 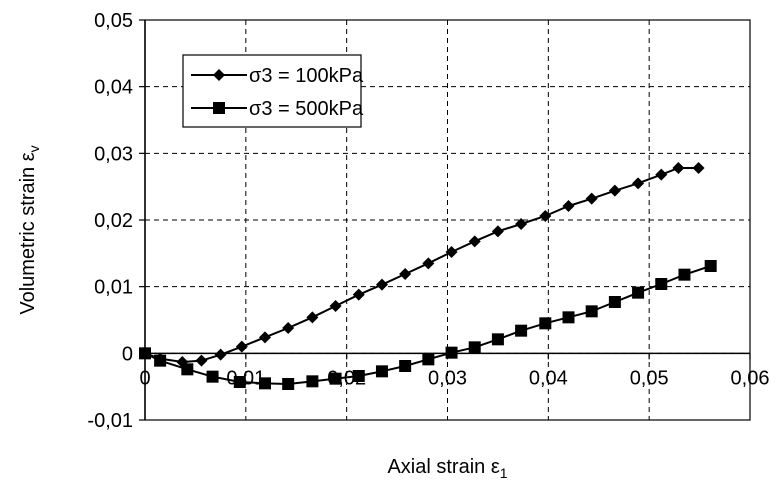 I want to click on legend: σ3 = 100kPa σ3 = 500kPa, so click(x=273, y=91).